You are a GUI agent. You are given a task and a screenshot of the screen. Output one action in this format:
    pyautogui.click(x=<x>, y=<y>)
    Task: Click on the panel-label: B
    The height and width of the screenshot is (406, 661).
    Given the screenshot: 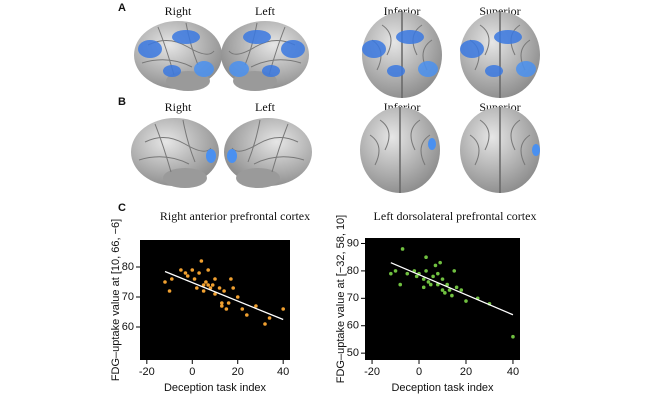 What is the action you would take?
    pyautogui.click(x=122, y=102)
    